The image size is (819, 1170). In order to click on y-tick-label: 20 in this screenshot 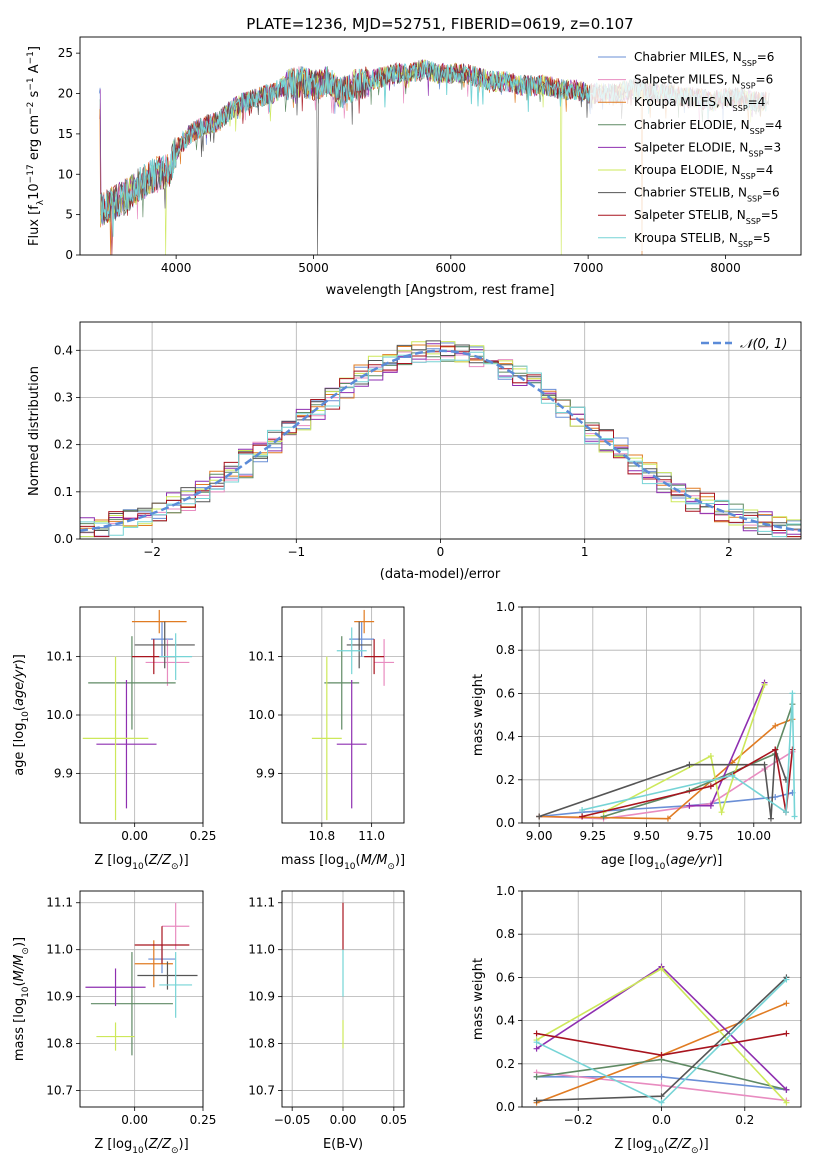, I will do `click(65, 94)`.